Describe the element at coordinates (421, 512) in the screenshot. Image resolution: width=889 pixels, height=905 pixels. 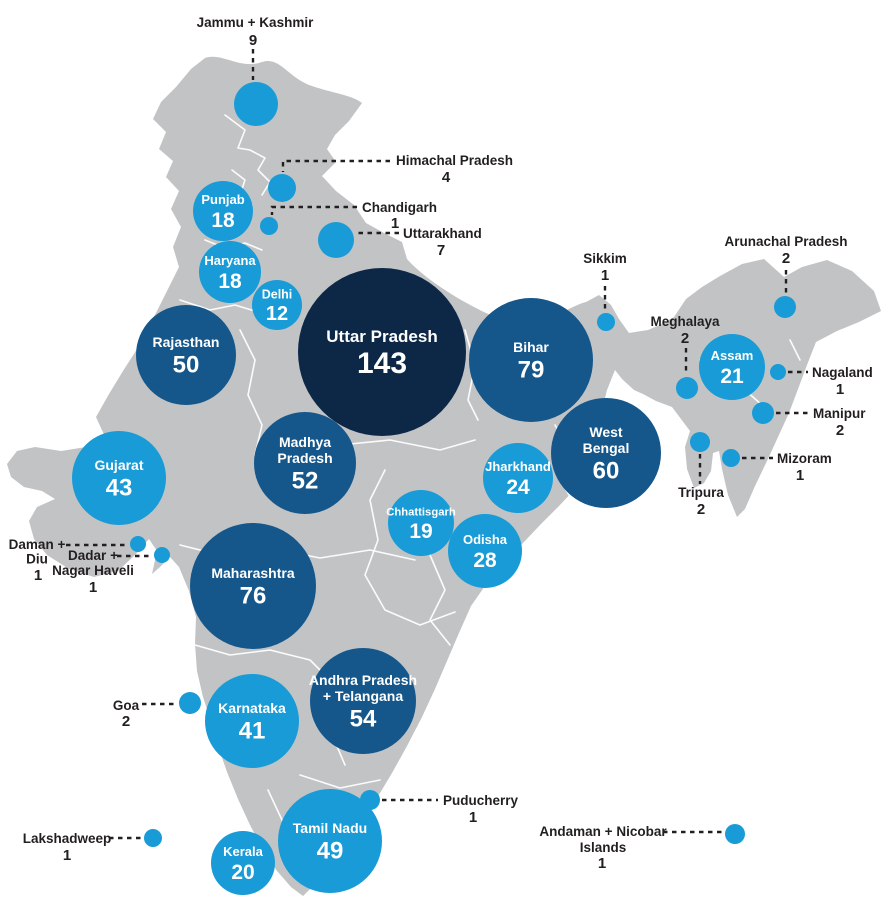
I see `bubble-label-chhattisgarh: Chhattisgarh` at that location.